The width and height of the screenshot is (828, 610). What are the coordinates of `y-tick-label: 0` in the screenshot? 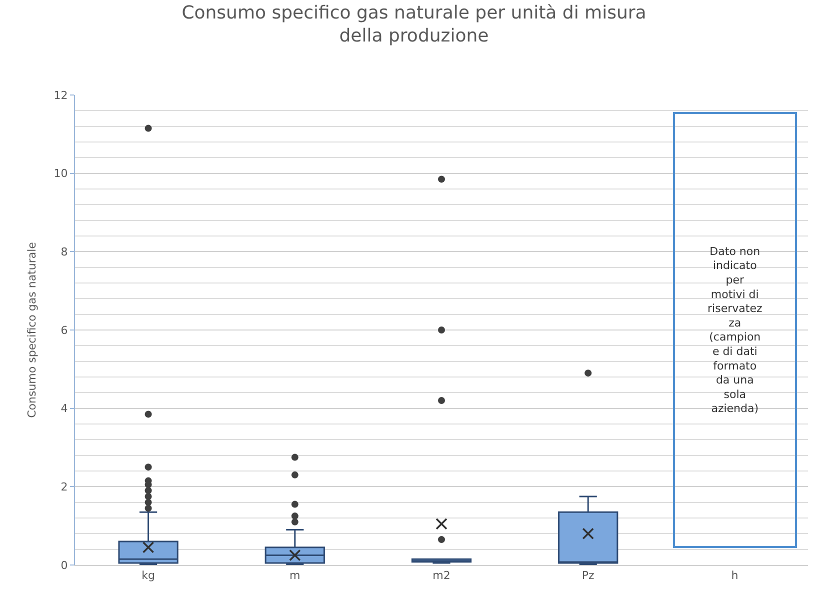 It's located at (64, 565).